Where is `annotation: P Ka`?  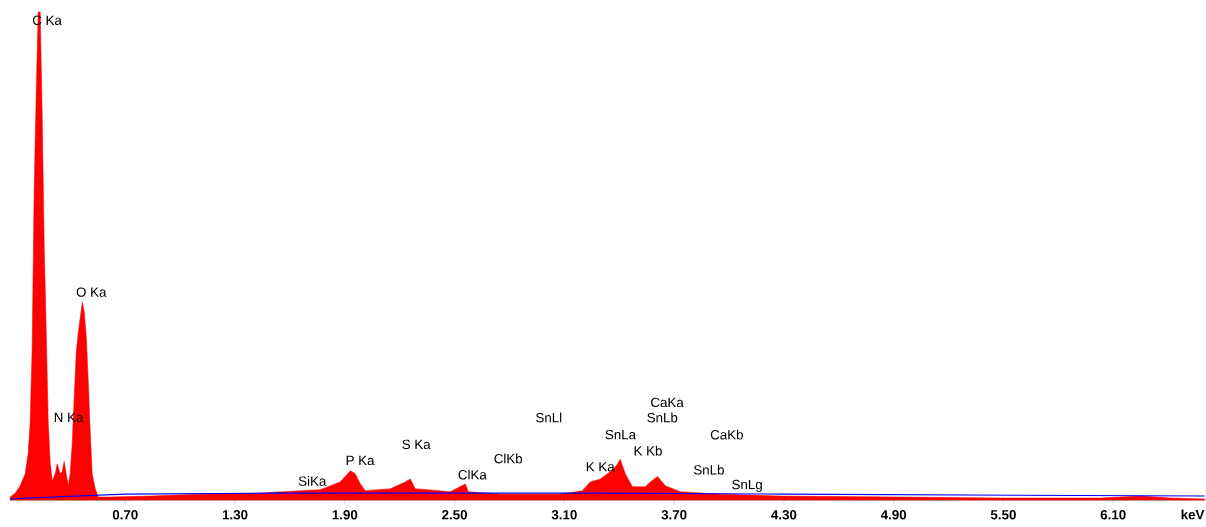 annotation: P Ka is located at coordinates (360, 460).